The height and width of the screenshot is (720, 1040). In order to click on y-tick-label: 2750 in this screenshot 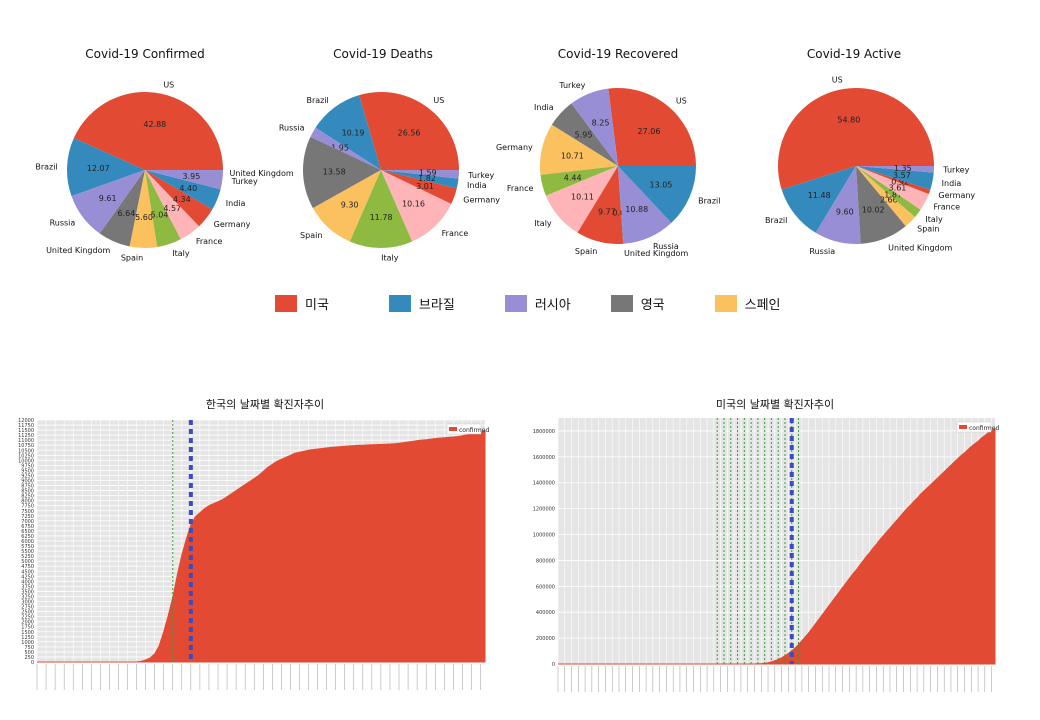, I will do `click(27, 608)`.